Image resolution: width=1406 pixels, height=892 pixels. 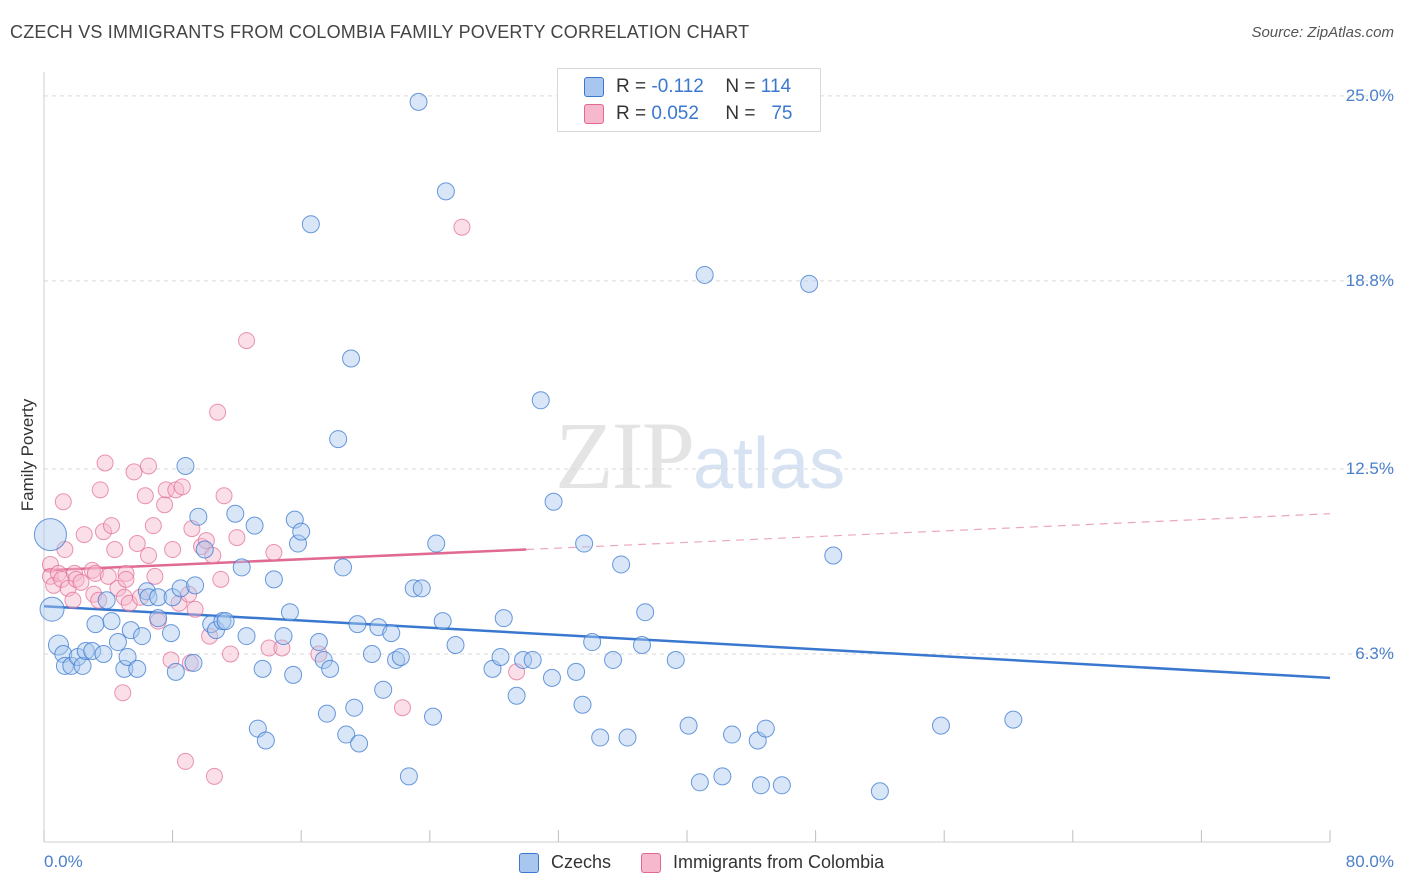 I want to click on y-tick-label: 25.0%, so click(x=1369, y=95).